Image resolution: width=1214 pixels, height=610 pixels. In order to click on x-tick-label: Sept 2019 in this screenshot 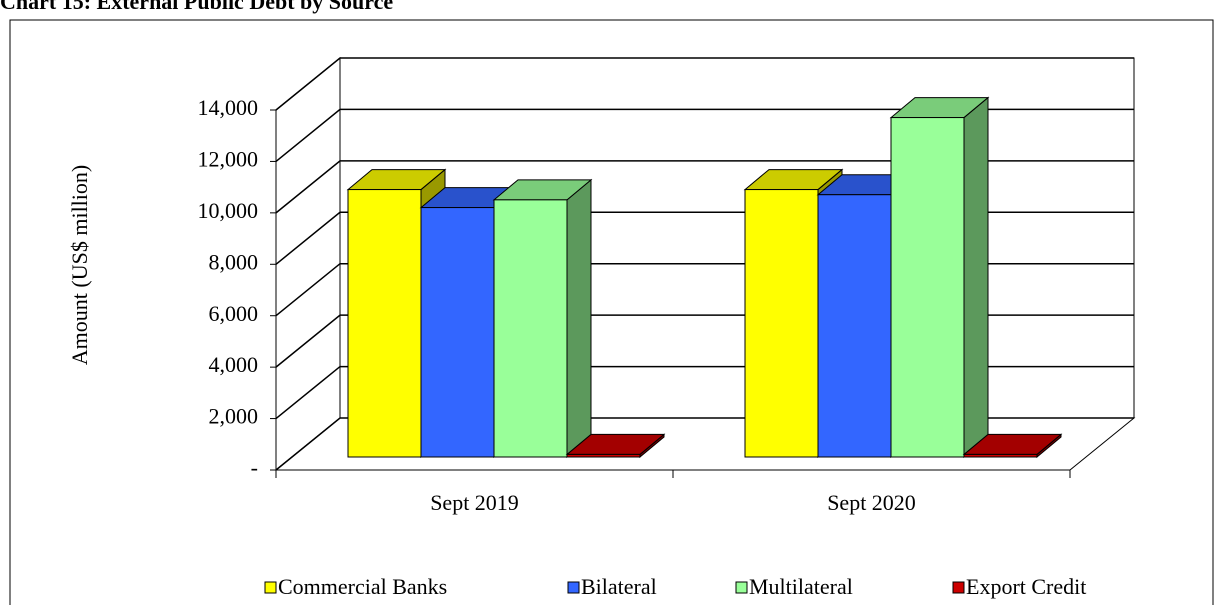, I will do `click(474, 502)`.